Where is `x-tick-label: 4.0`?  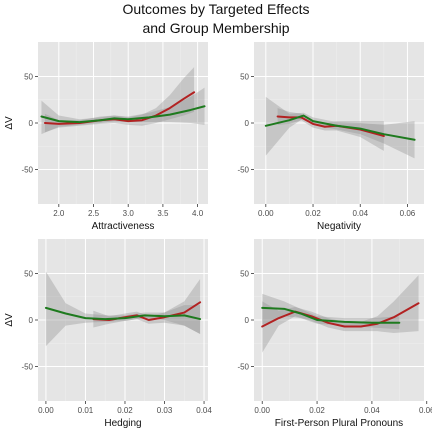 x-tick-label: 4.0 is located at coordinates (198, 213).